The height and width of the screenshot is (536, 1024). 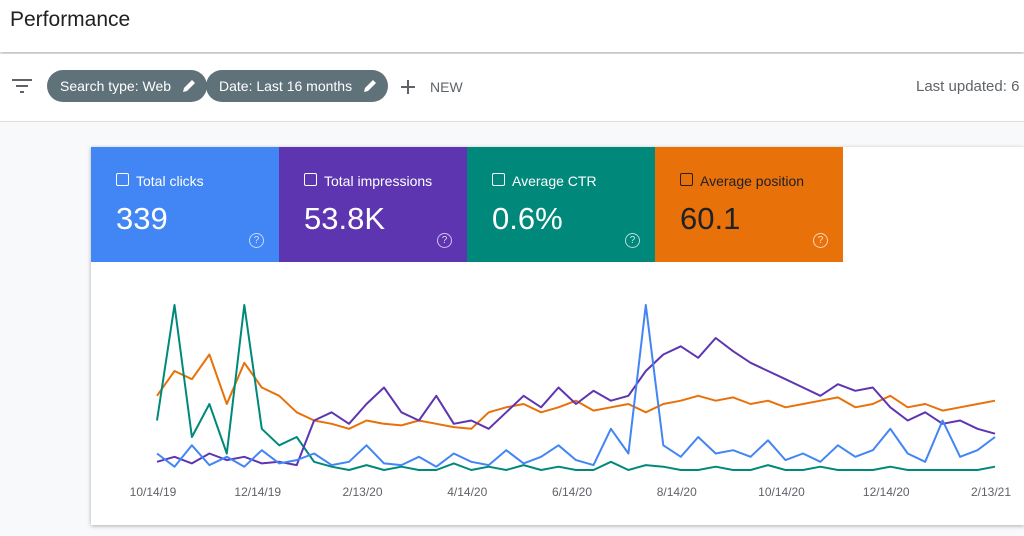 I want to click on metric-card: Total clicks 339?, so click(x=185, y=204).